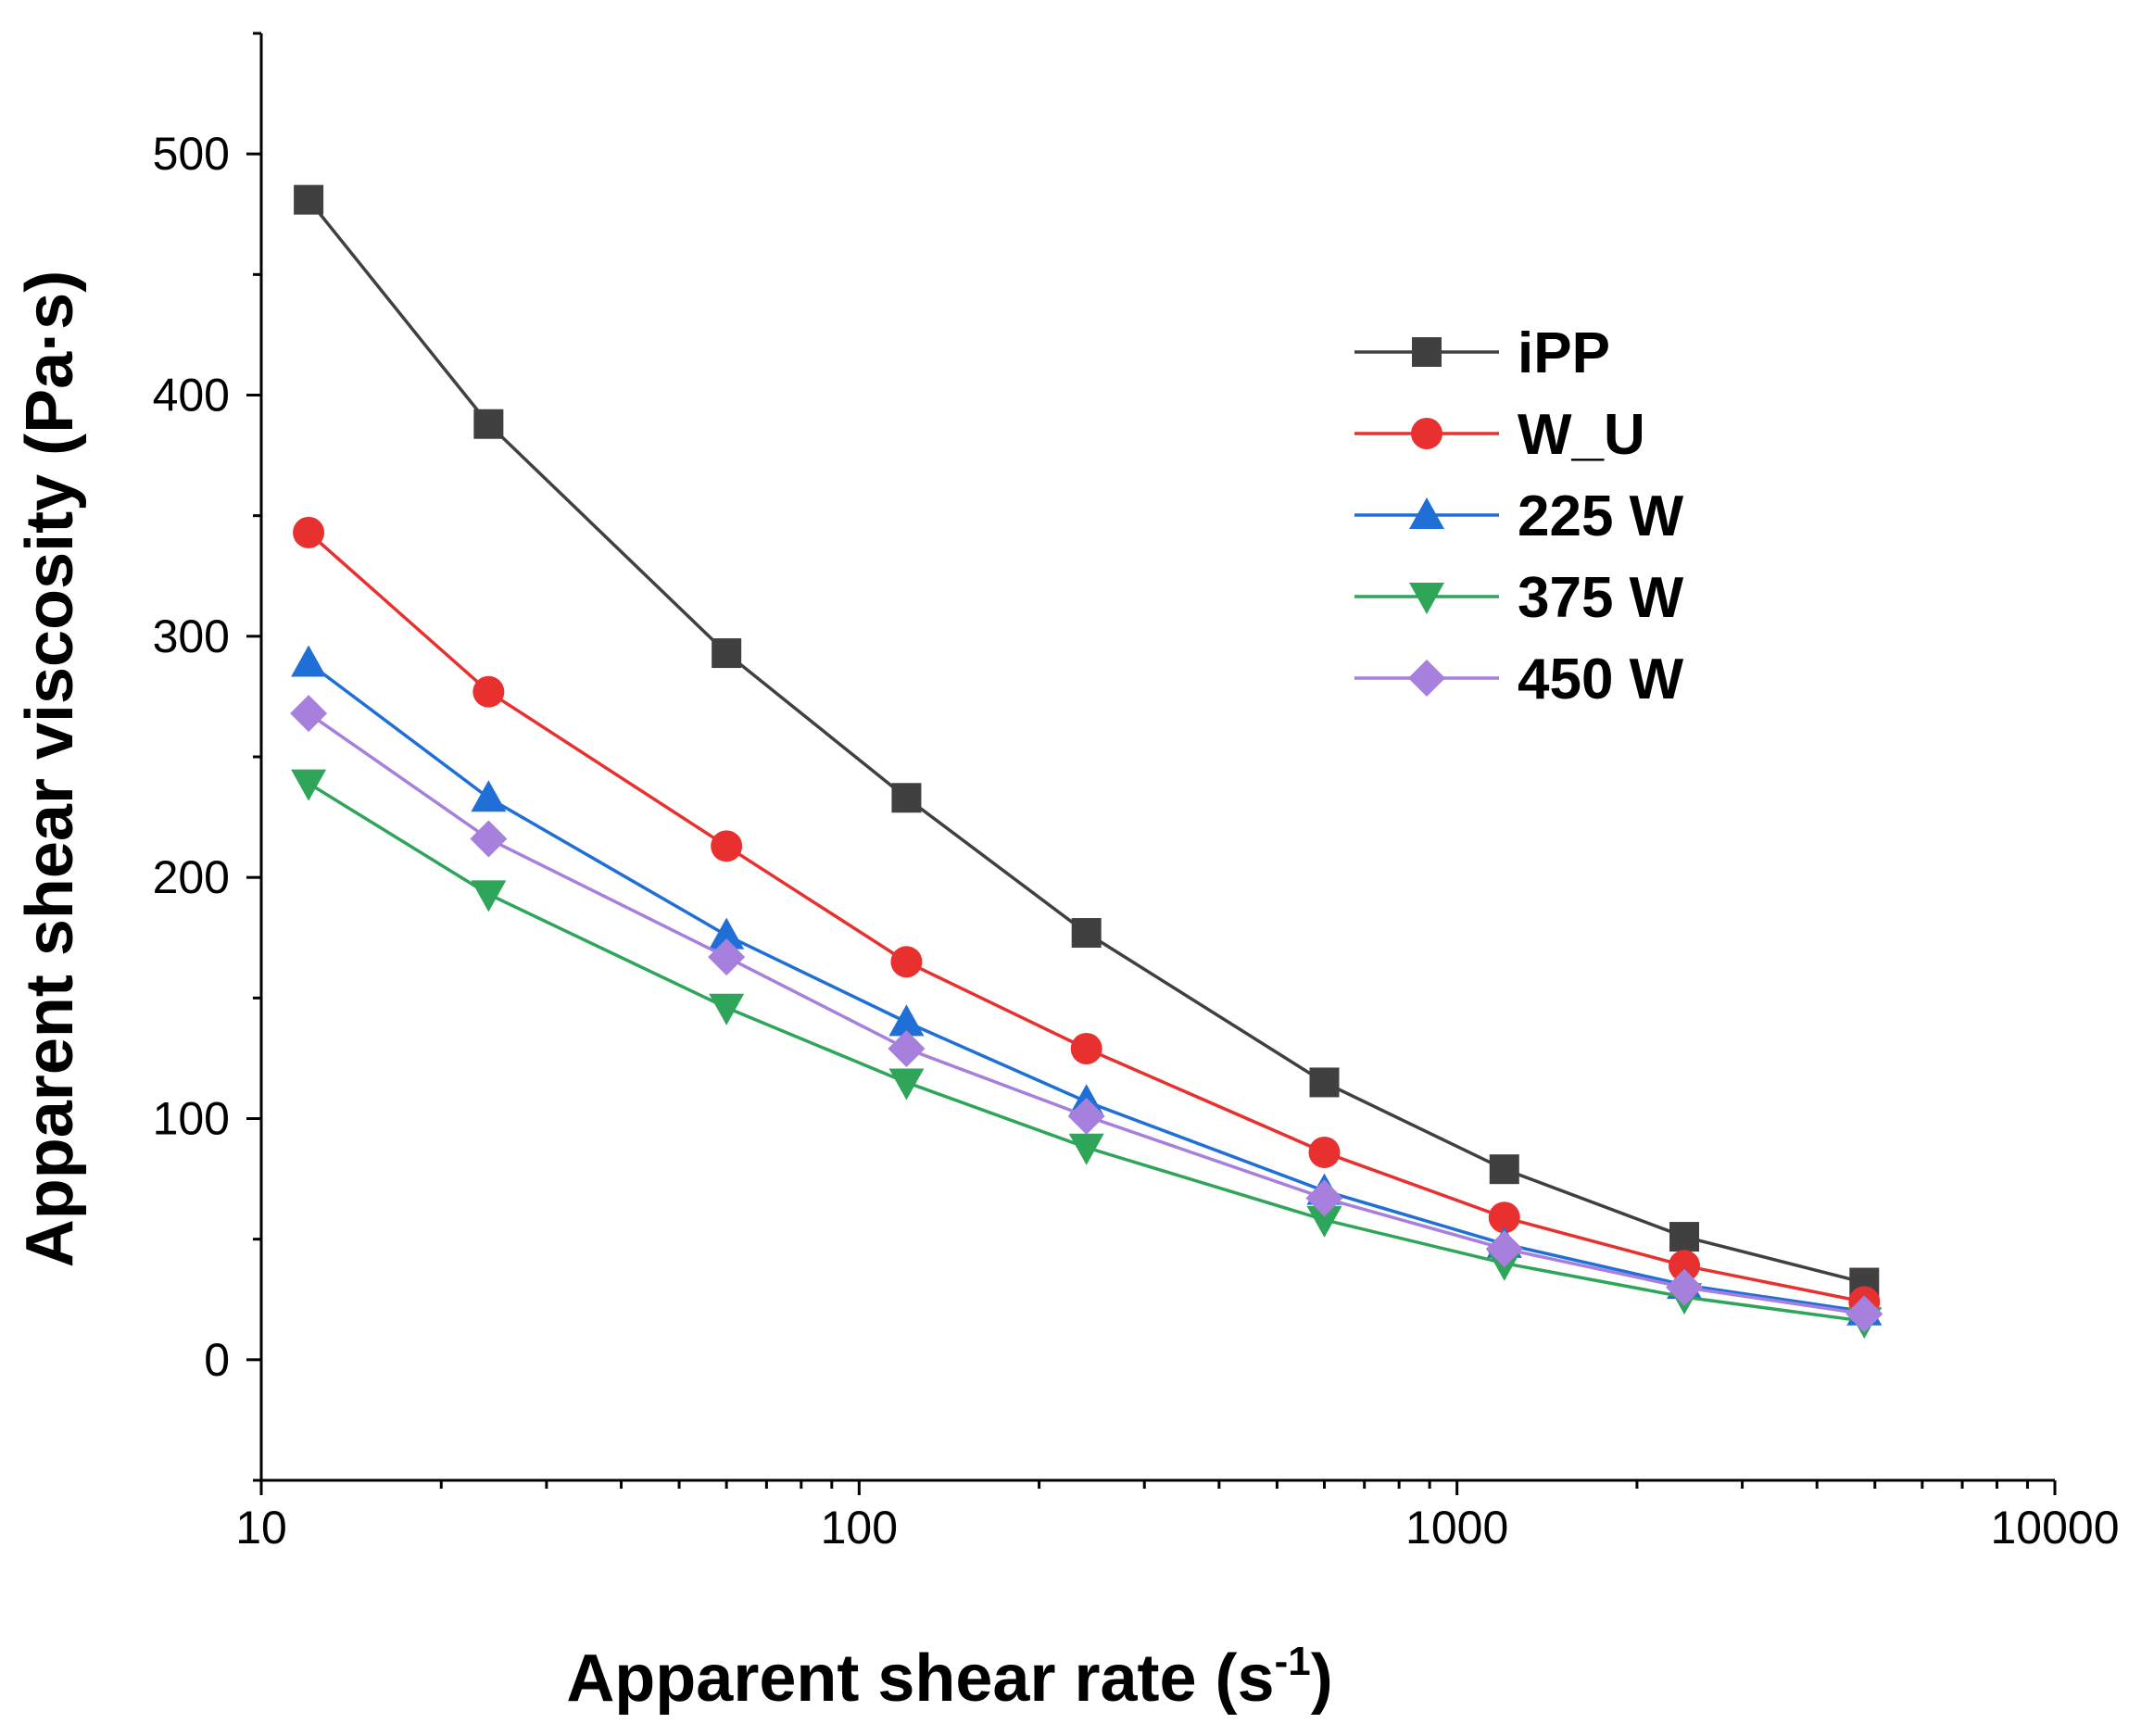  What do you see at coordinates (1601, 679) in the screenshot?
I see `legend-label: 450 W` at bounding box center [1601, 679].